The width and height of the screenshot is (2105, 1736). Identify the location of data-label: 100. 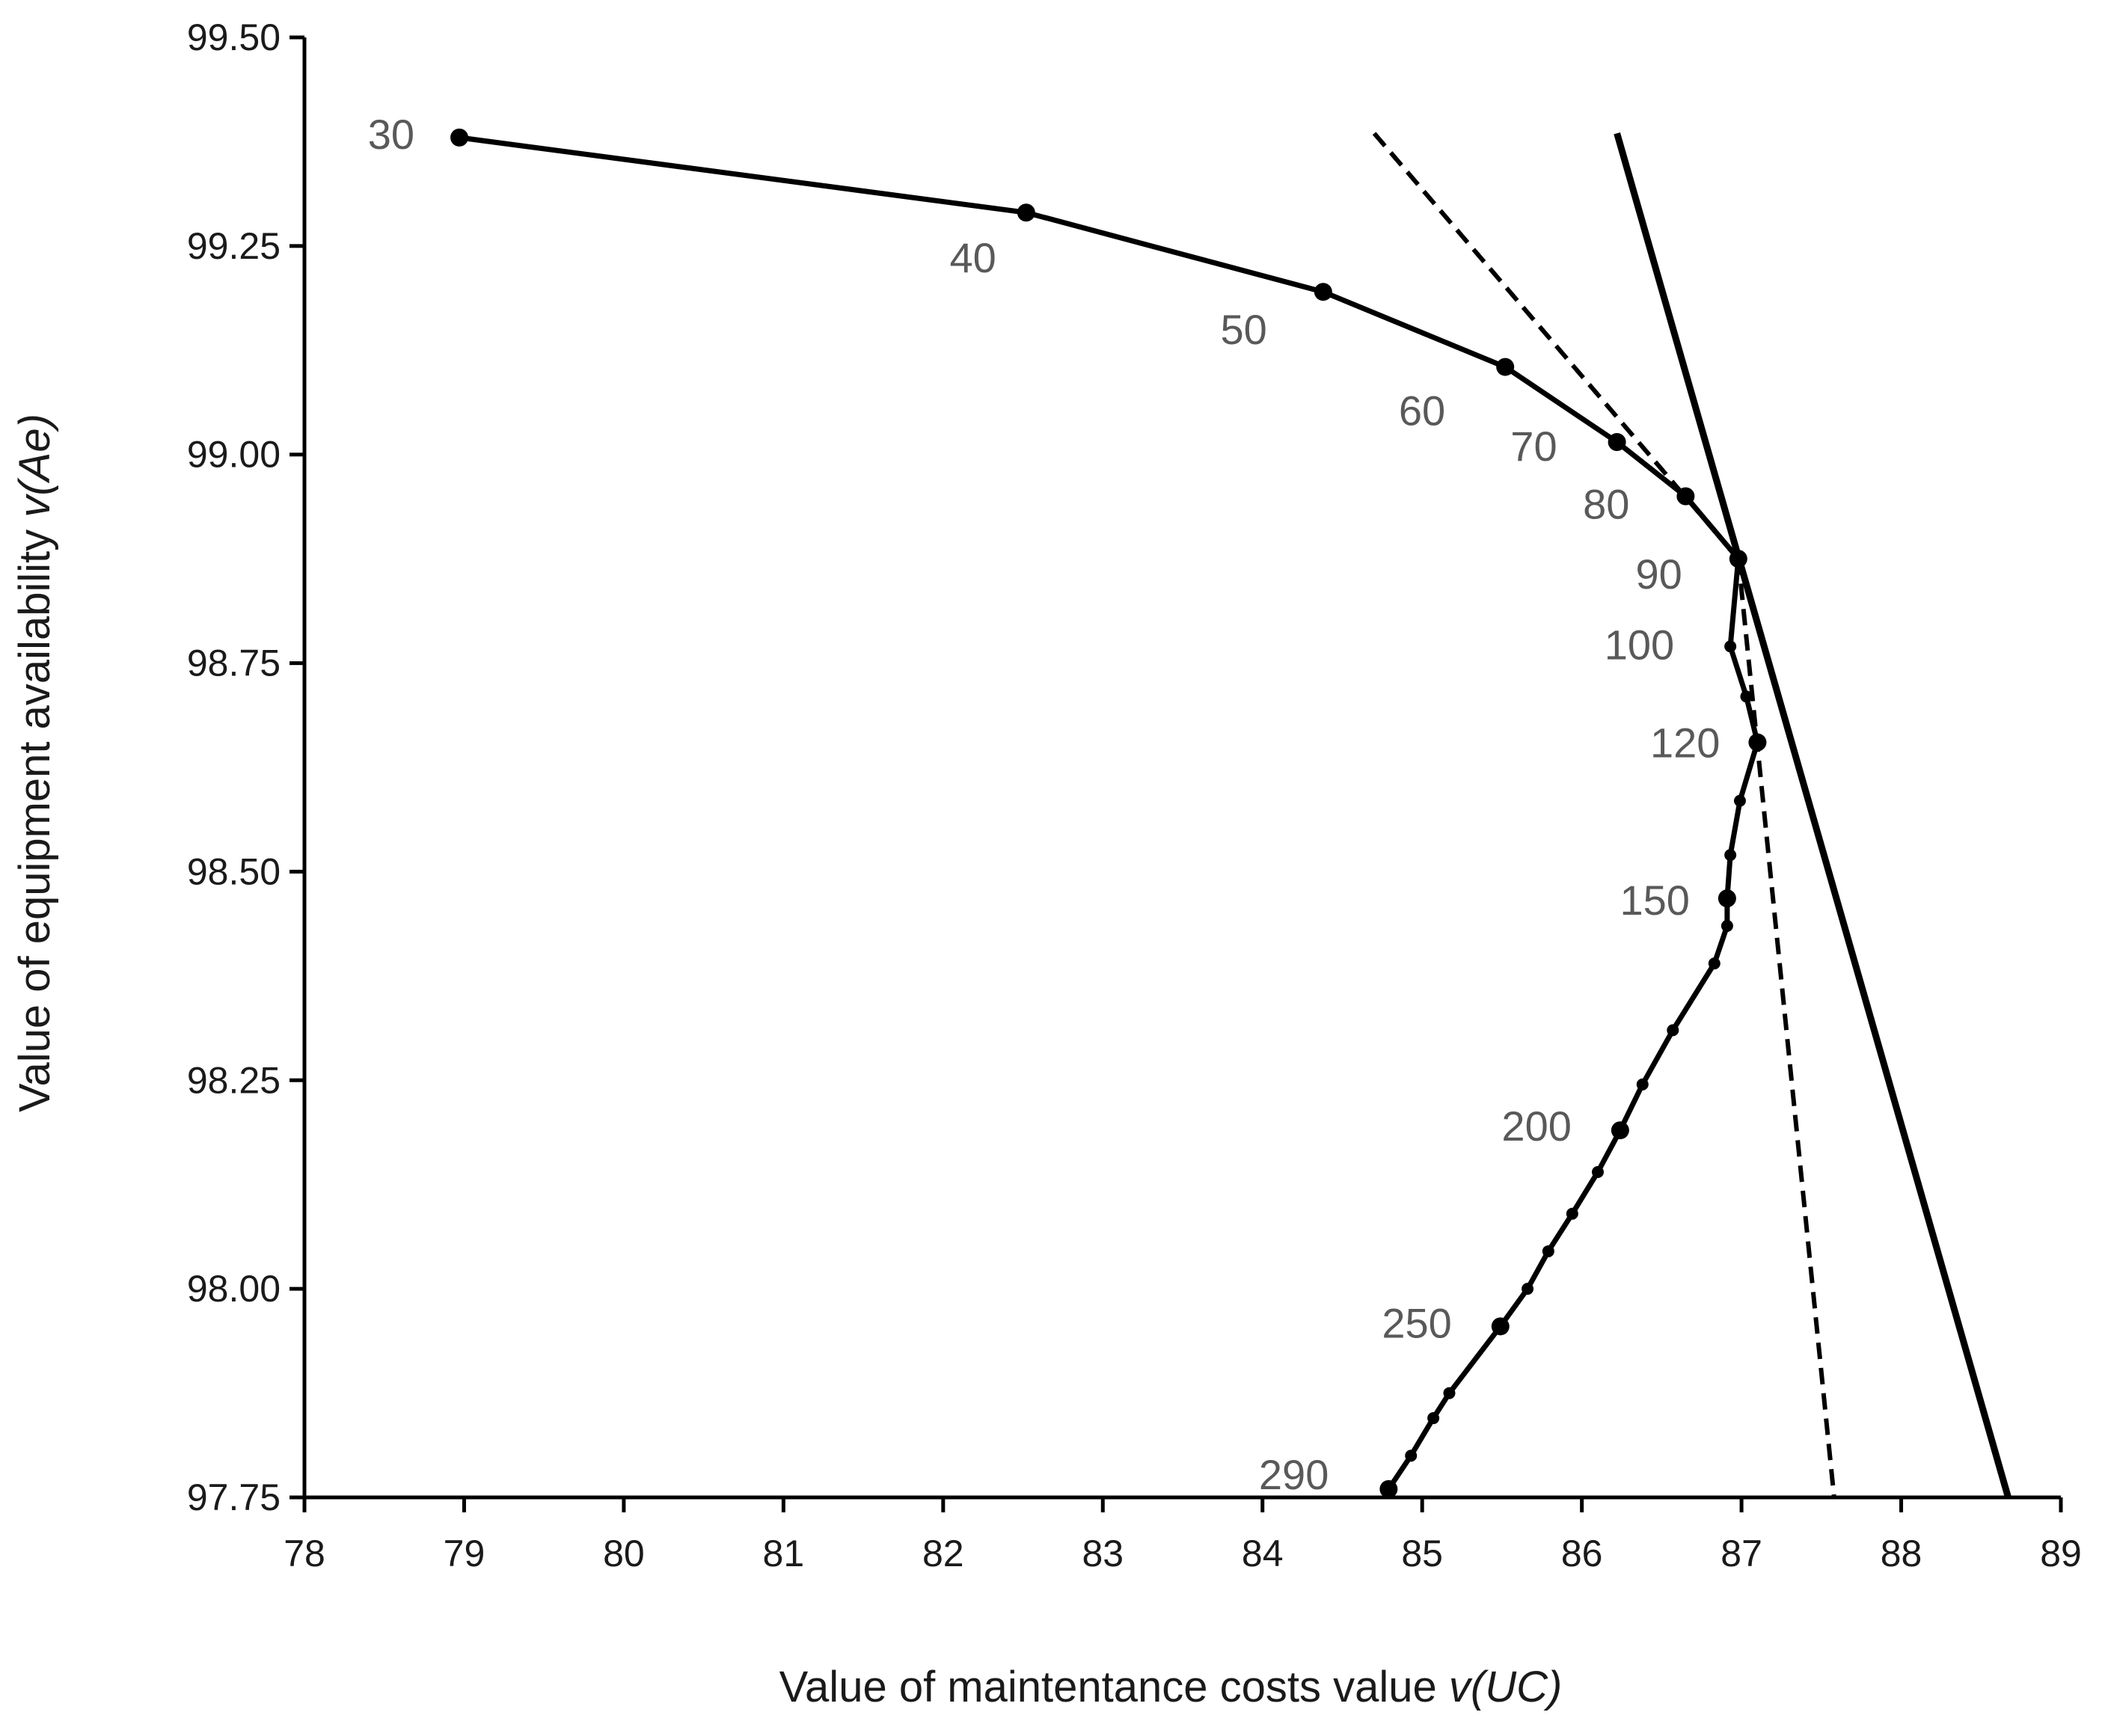
(1640, 644).